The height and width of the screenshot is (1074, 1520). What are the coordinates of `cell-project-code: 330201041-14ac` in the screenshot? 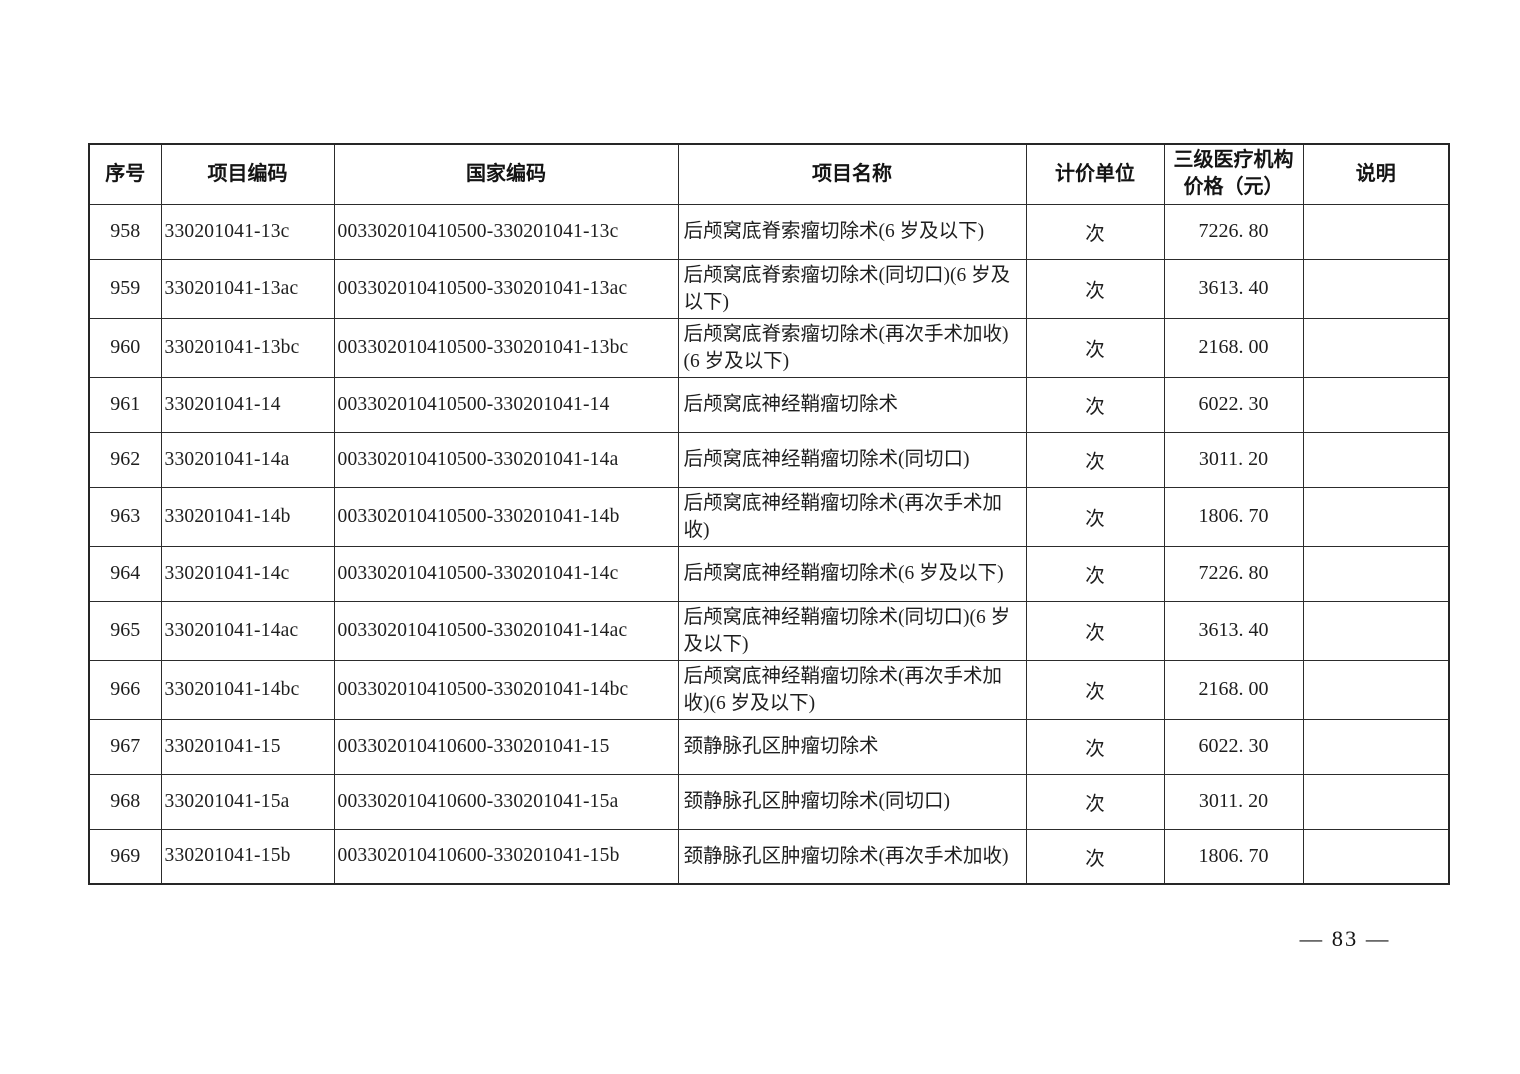 It's located at (247, 630).